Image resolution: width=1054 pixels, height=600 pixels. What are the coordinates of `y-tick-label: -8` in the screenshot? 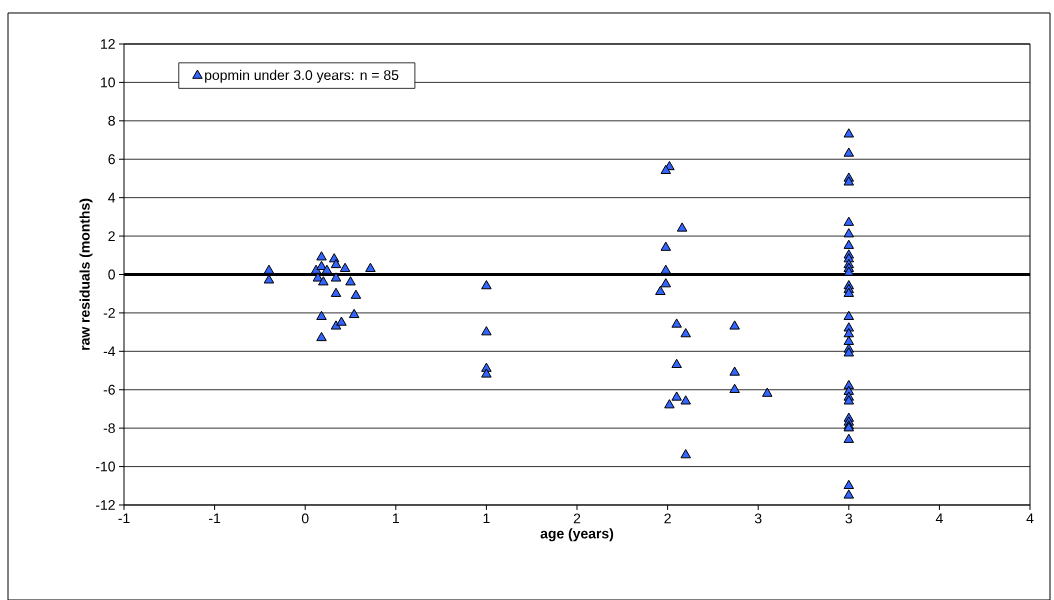 It's located at (109, 427).